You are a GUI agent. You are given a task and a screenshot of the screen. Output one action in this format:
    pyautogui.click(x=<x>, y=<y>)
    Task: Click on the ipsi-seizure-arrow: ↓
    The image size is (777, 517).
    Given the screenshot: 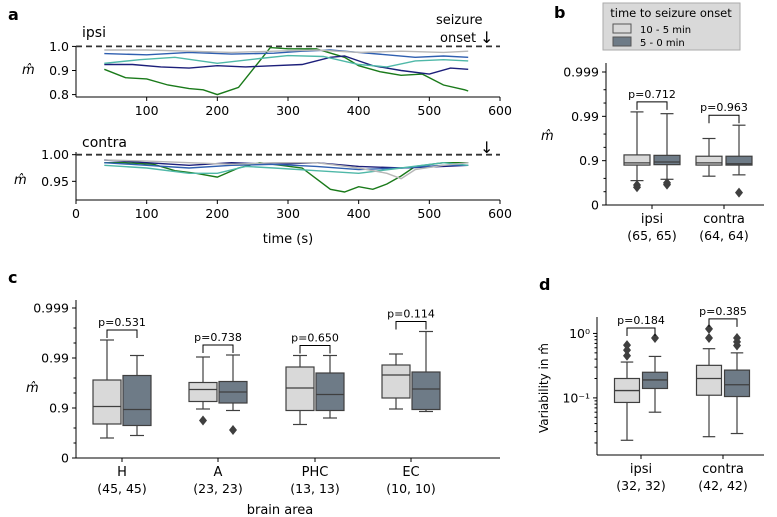 What is the action you would take?
    pyautogui.click(x=486, y=37)
    